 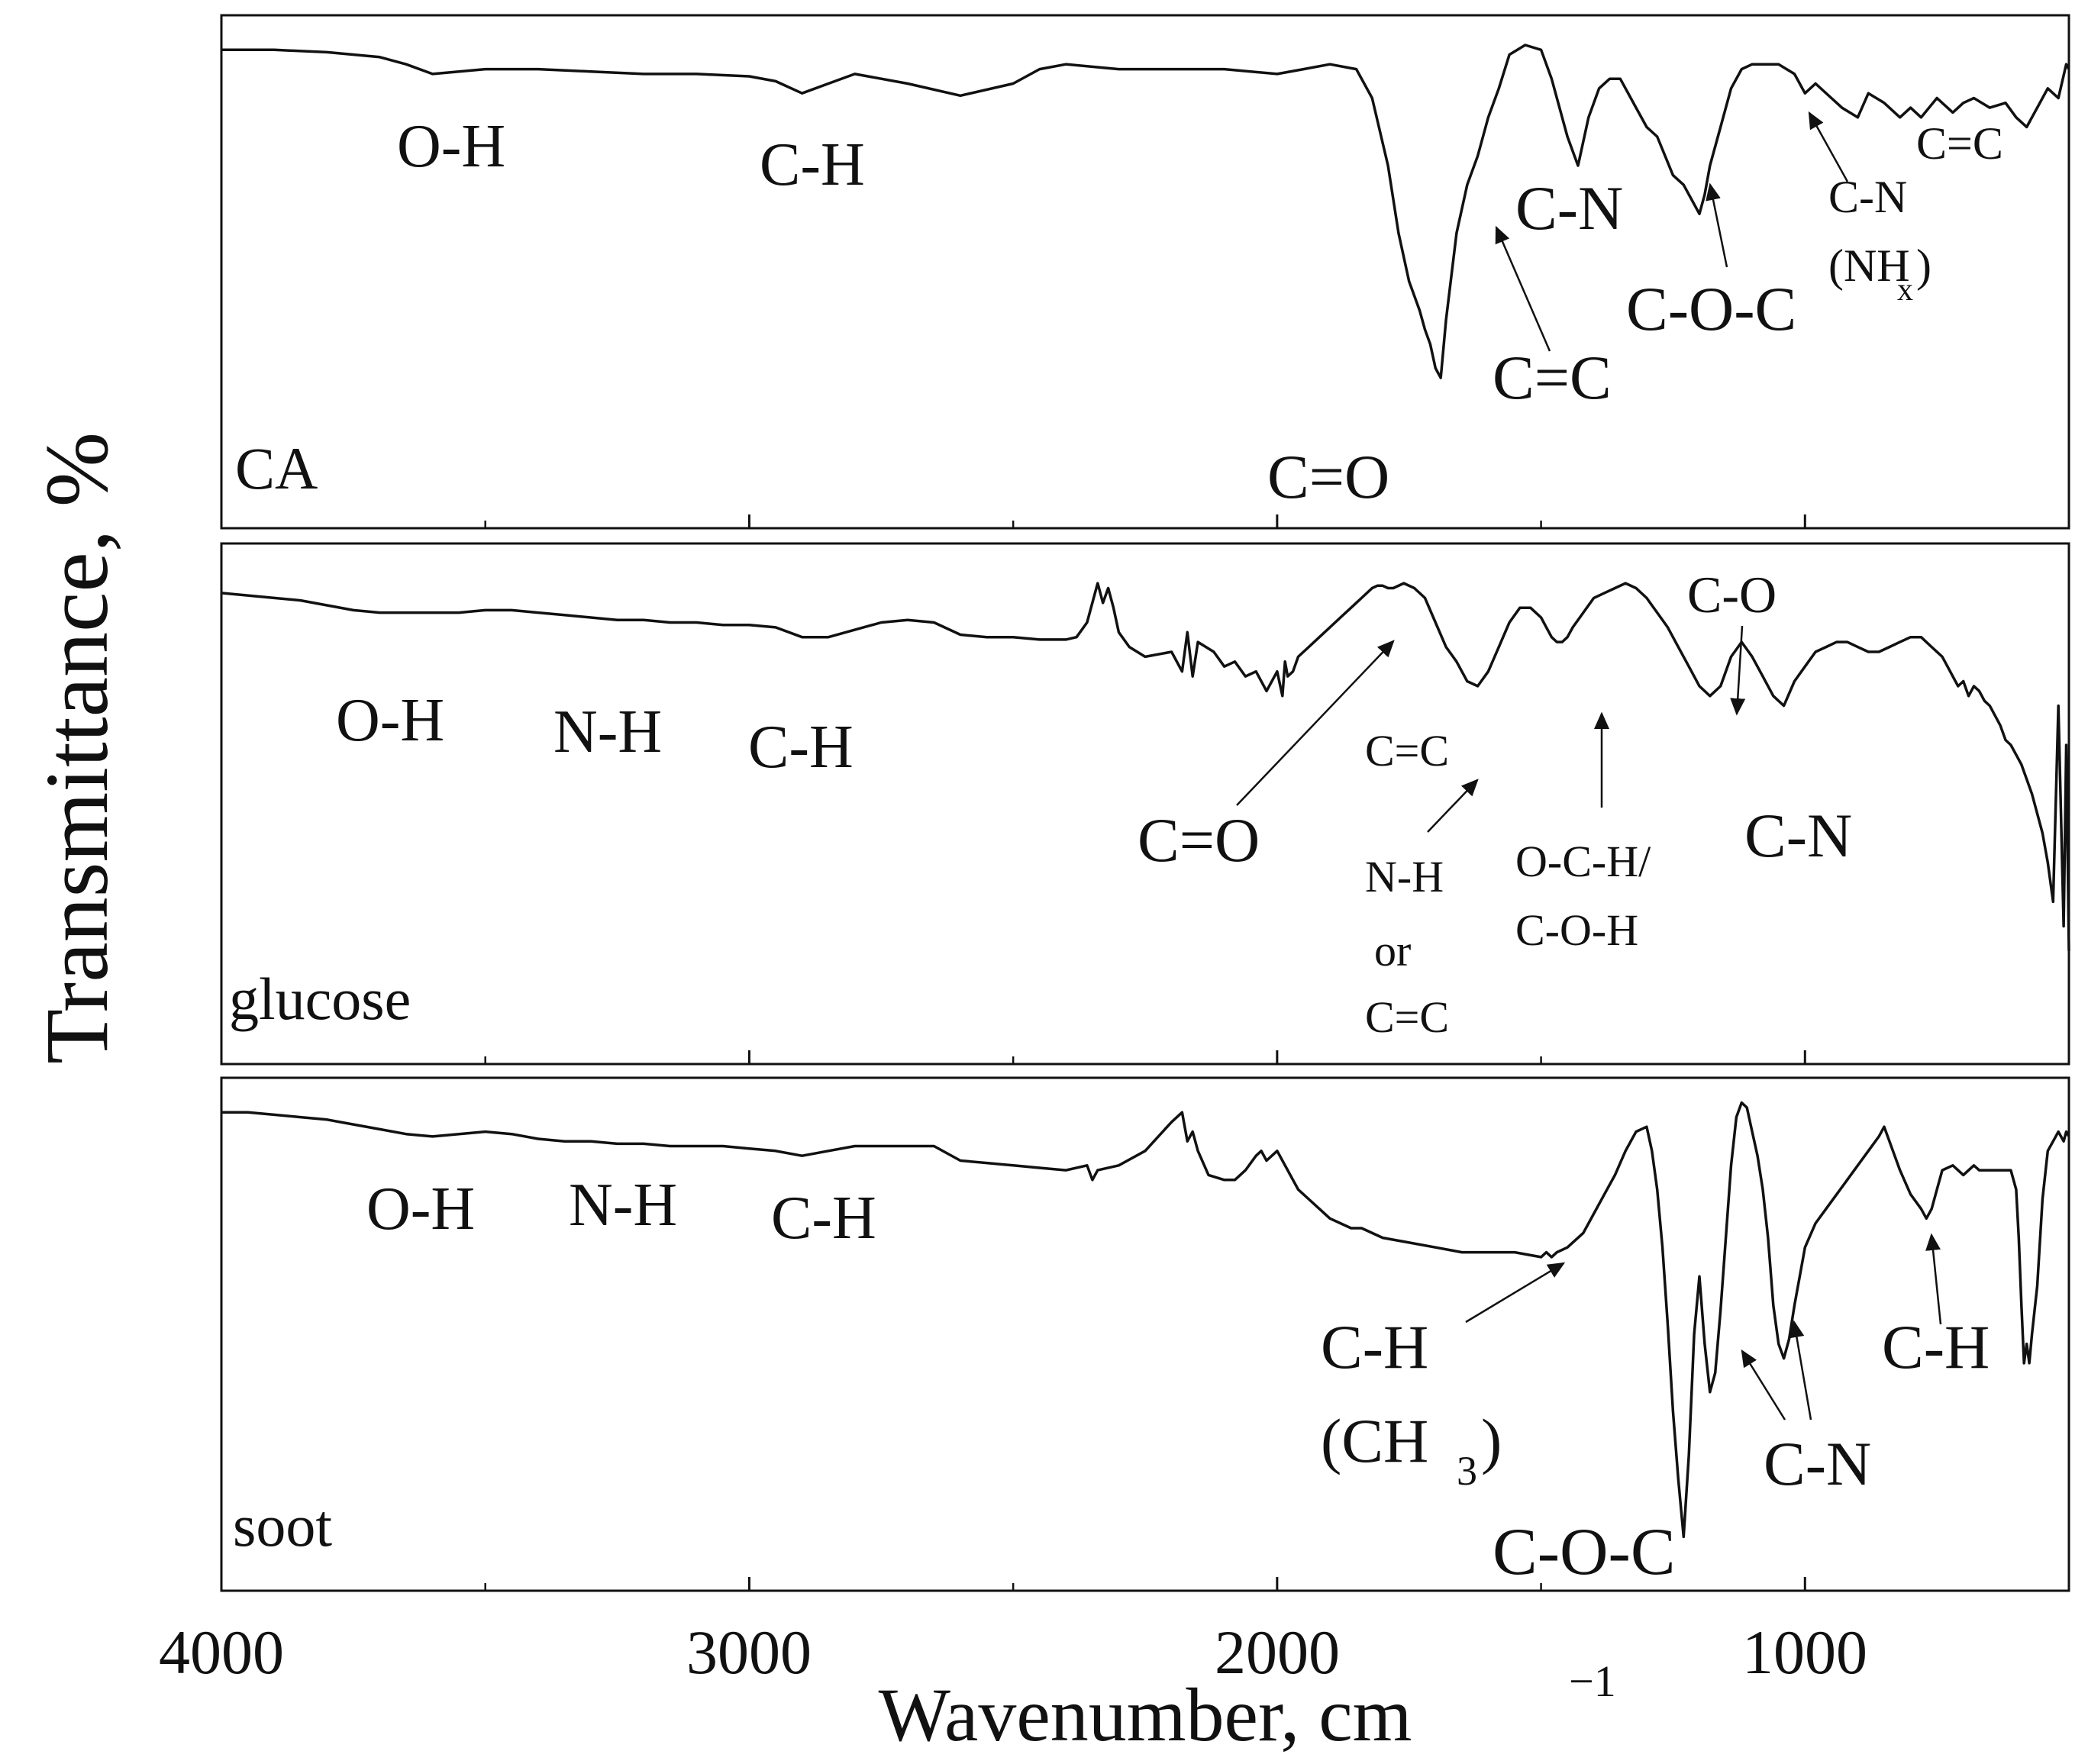 I want to click on annotation-label: C-O, so click(x=1732, y=595).